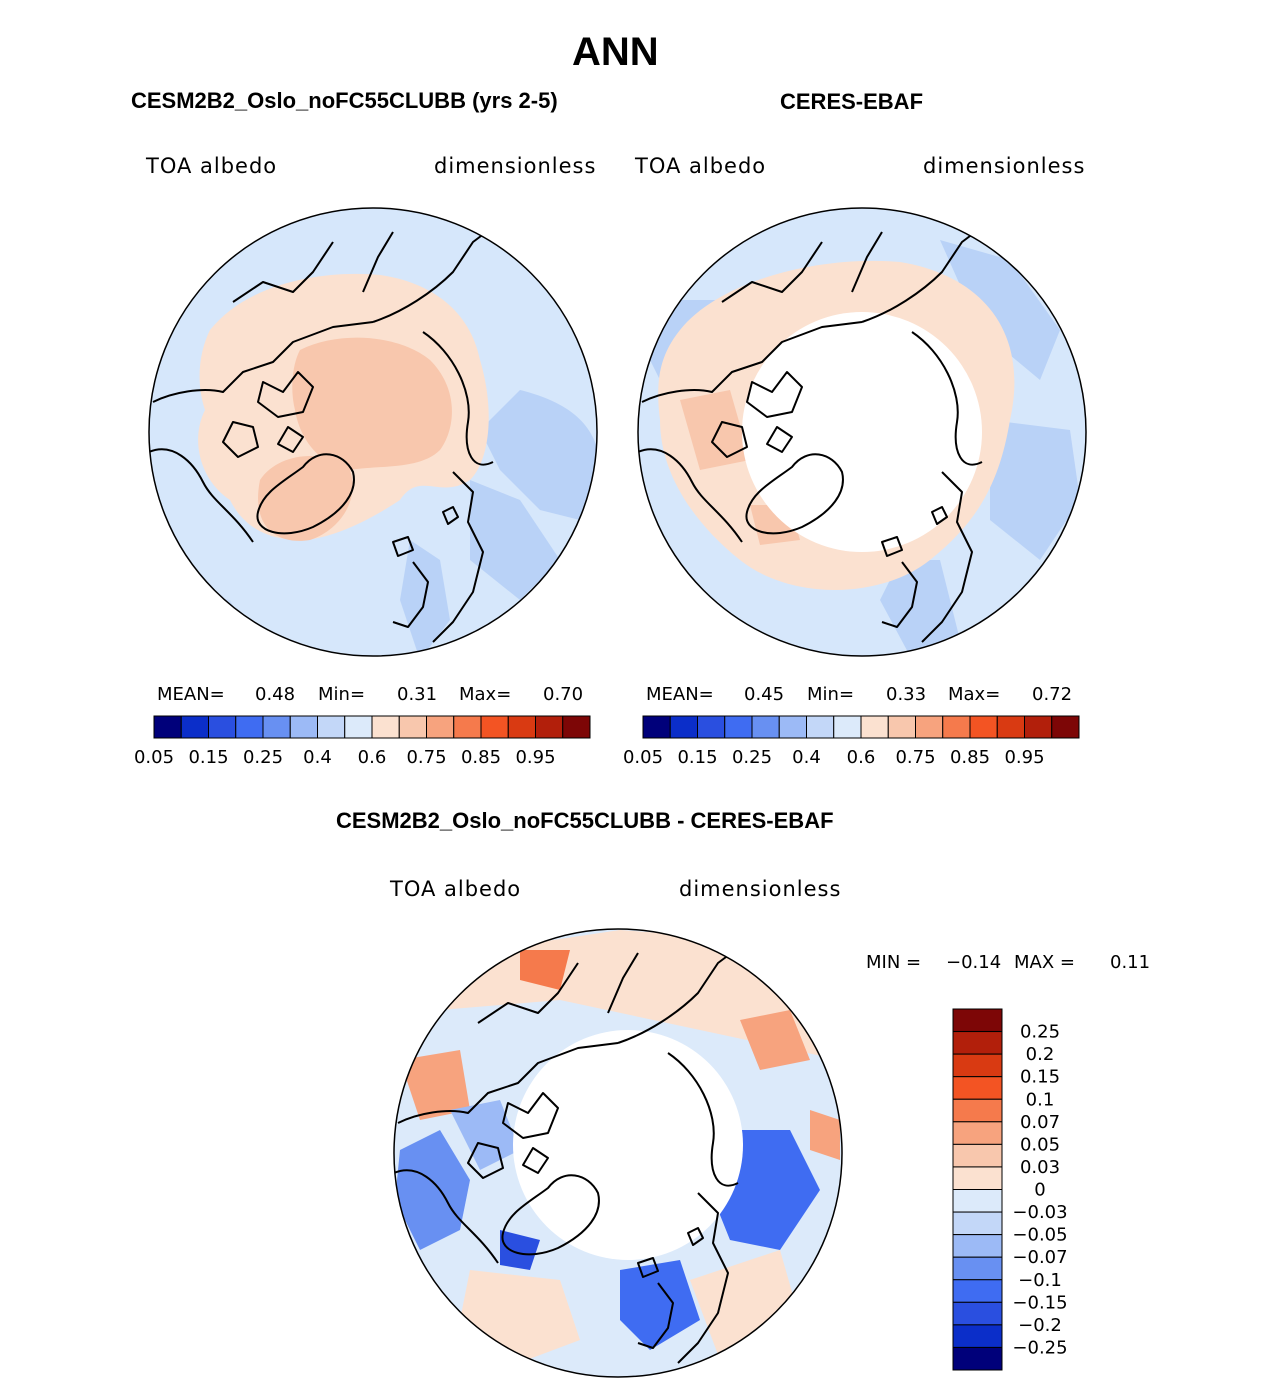  What do you see at coordinates (426, 757) in the screenshot?
I see `panel-1-colorbar-tick-label: 0.75` at bounding box center [426, 757].